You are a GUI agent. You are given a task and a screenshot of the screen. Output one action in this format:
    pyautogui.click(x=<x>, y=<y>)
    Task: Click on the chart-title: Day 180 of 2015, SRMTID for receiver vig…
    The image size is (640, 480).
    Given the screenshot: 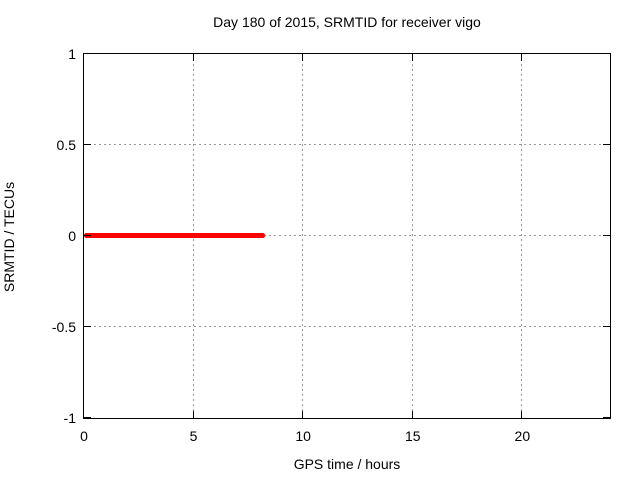 What is the action you would take?
    pyautogui.click(x=347, y=22)
    